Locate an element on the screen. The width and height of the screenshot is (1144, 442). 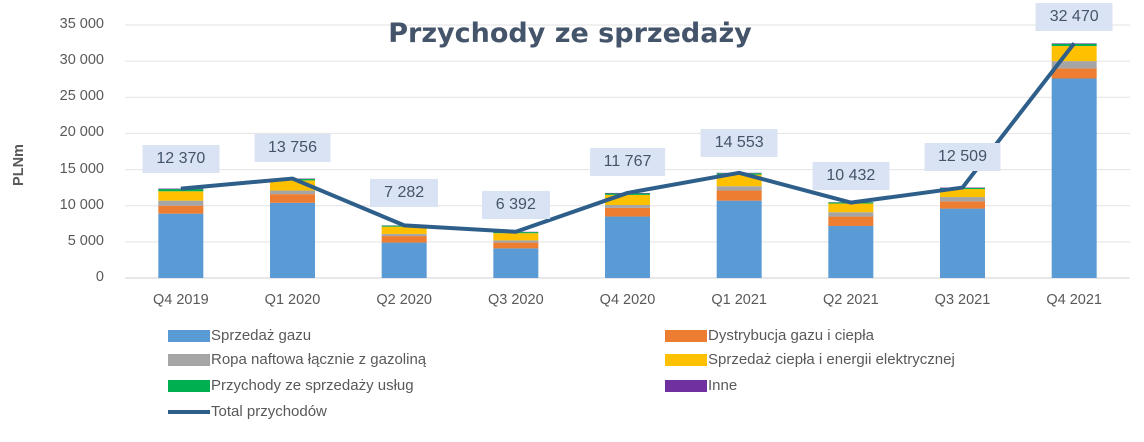
data-label: 7 282 is located at coordinates (404, 193).